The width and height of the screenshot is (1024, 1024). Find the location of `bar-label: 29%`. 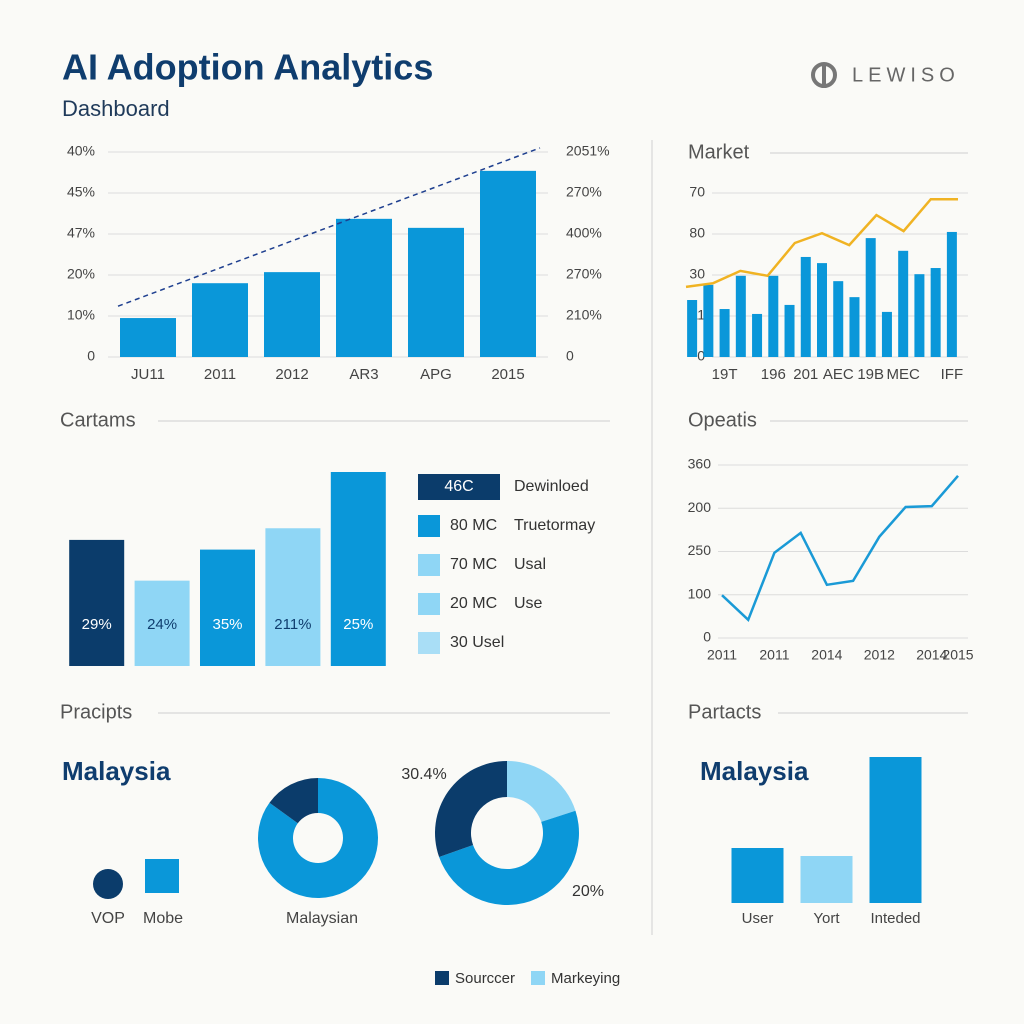

bar-label: 29% is located at coordinates (97, 624).